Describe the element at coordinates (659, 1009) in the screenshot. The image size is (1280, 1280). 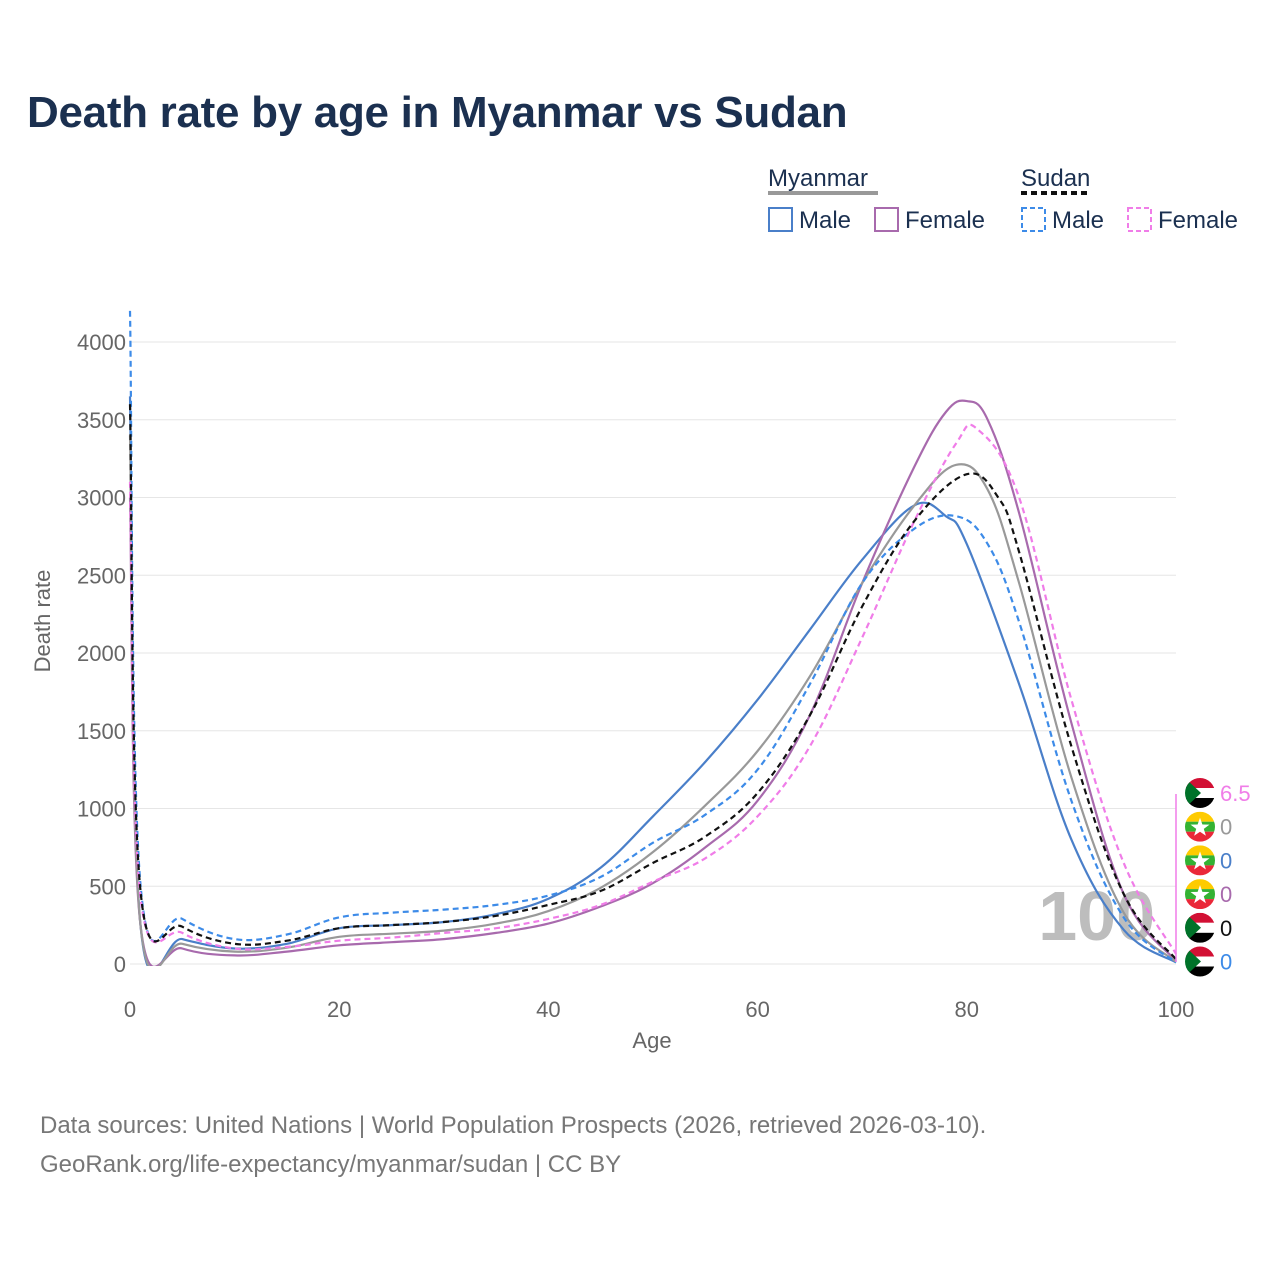
I see `x-axis-ticks: 0 20 40 60 80 100` at that location.